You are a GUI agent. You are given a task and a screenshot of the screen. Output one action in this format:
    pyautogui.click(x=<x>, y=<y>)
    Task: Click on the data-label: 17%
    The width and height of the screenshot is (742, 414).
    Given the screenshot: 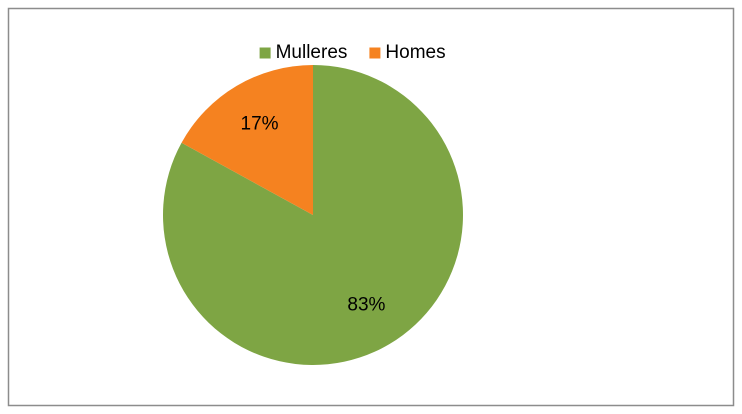 What is the action you would take?
    pyautogui.click(x=260, y=124)
    